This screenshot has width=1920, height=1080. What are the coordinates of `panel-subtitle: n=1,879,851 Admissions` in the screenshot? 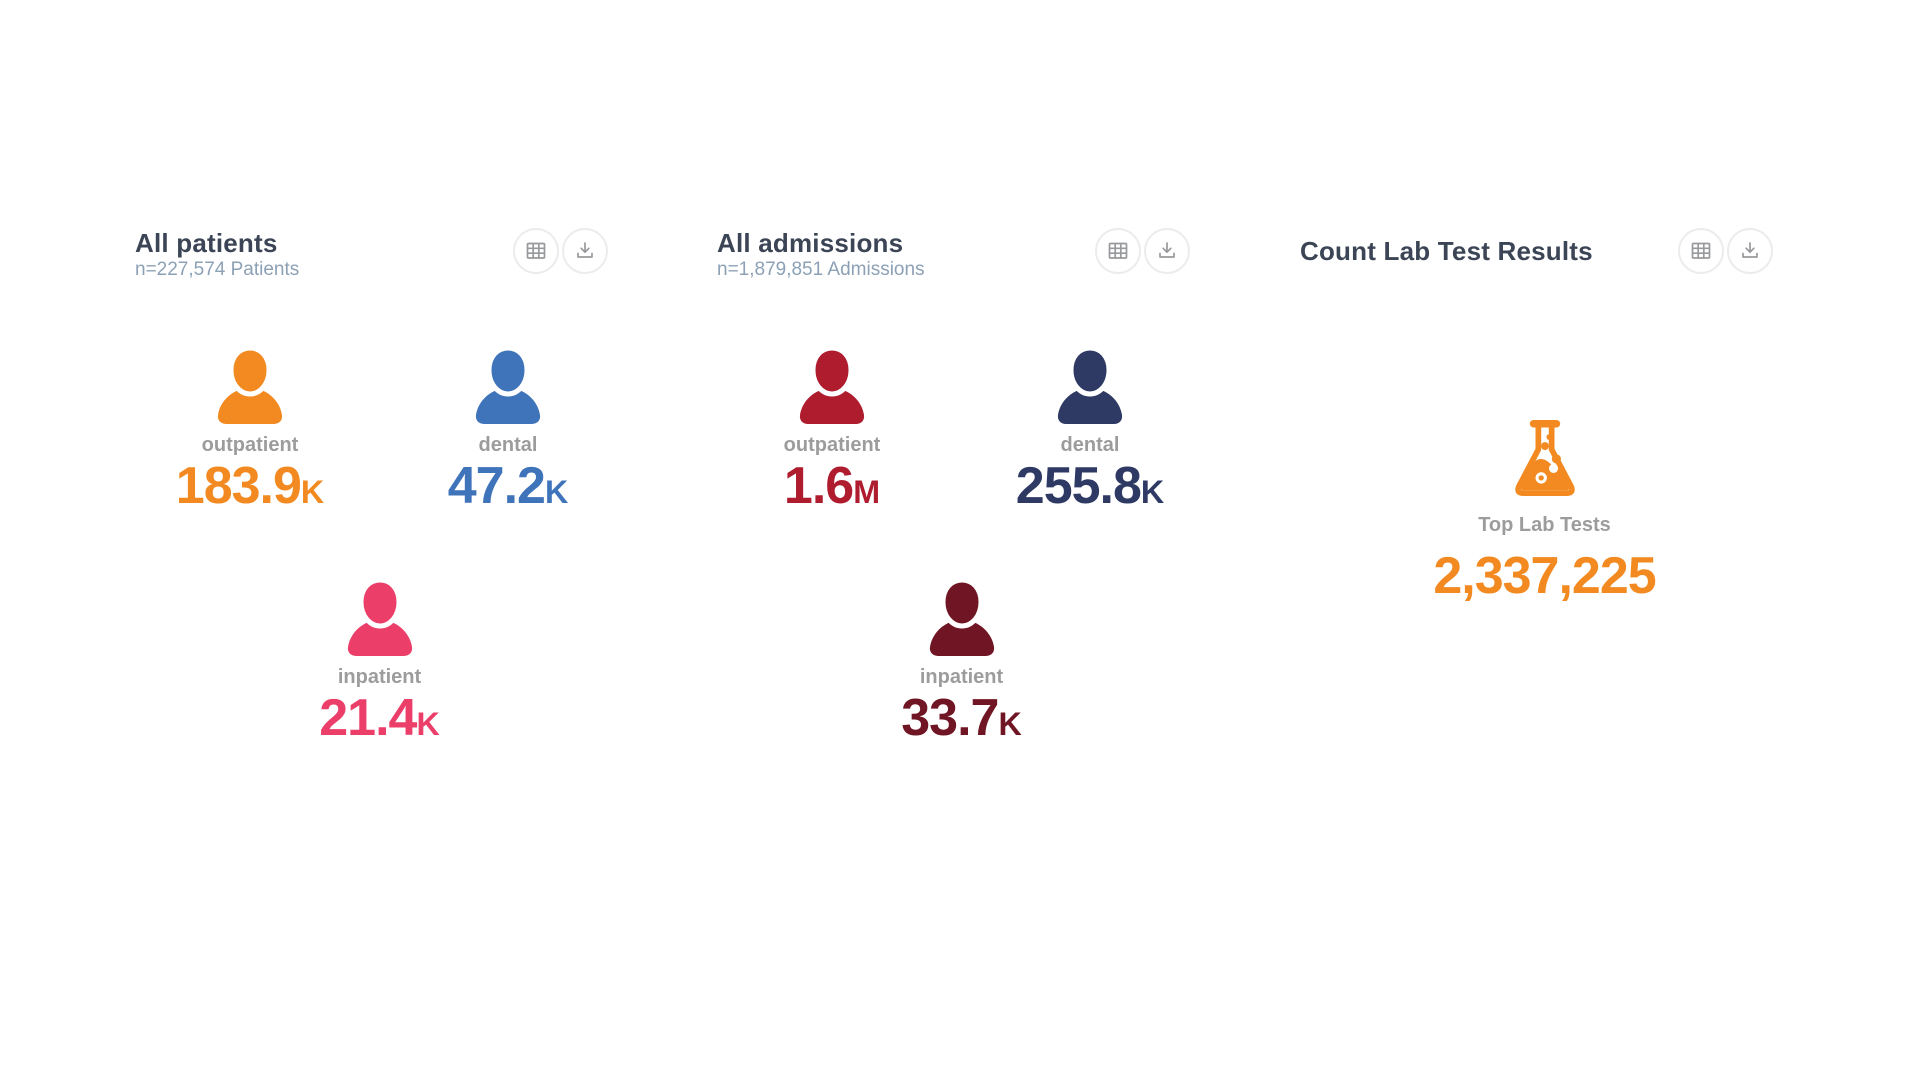 It's located at (821, 269).